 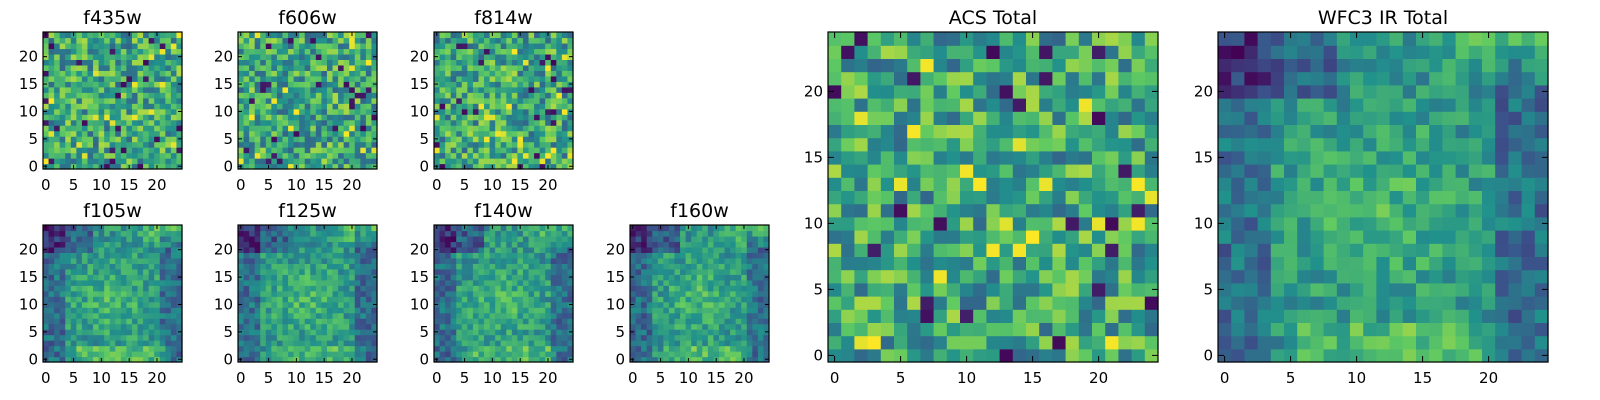 I want to click on y-tick-label: 15, so click(x=419, y=277).